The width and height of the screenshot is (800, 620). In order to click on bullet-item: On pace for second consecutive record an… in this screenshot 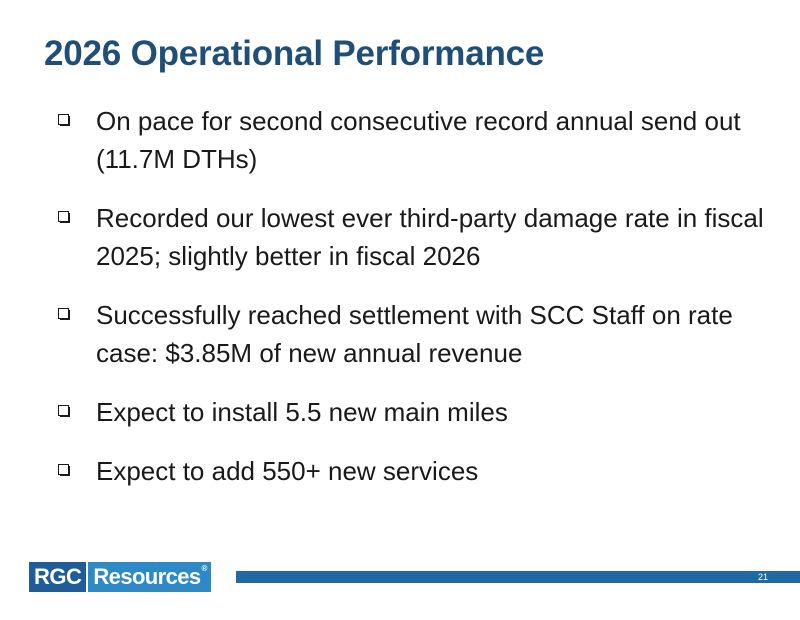, I will do `click(418, 140)`.